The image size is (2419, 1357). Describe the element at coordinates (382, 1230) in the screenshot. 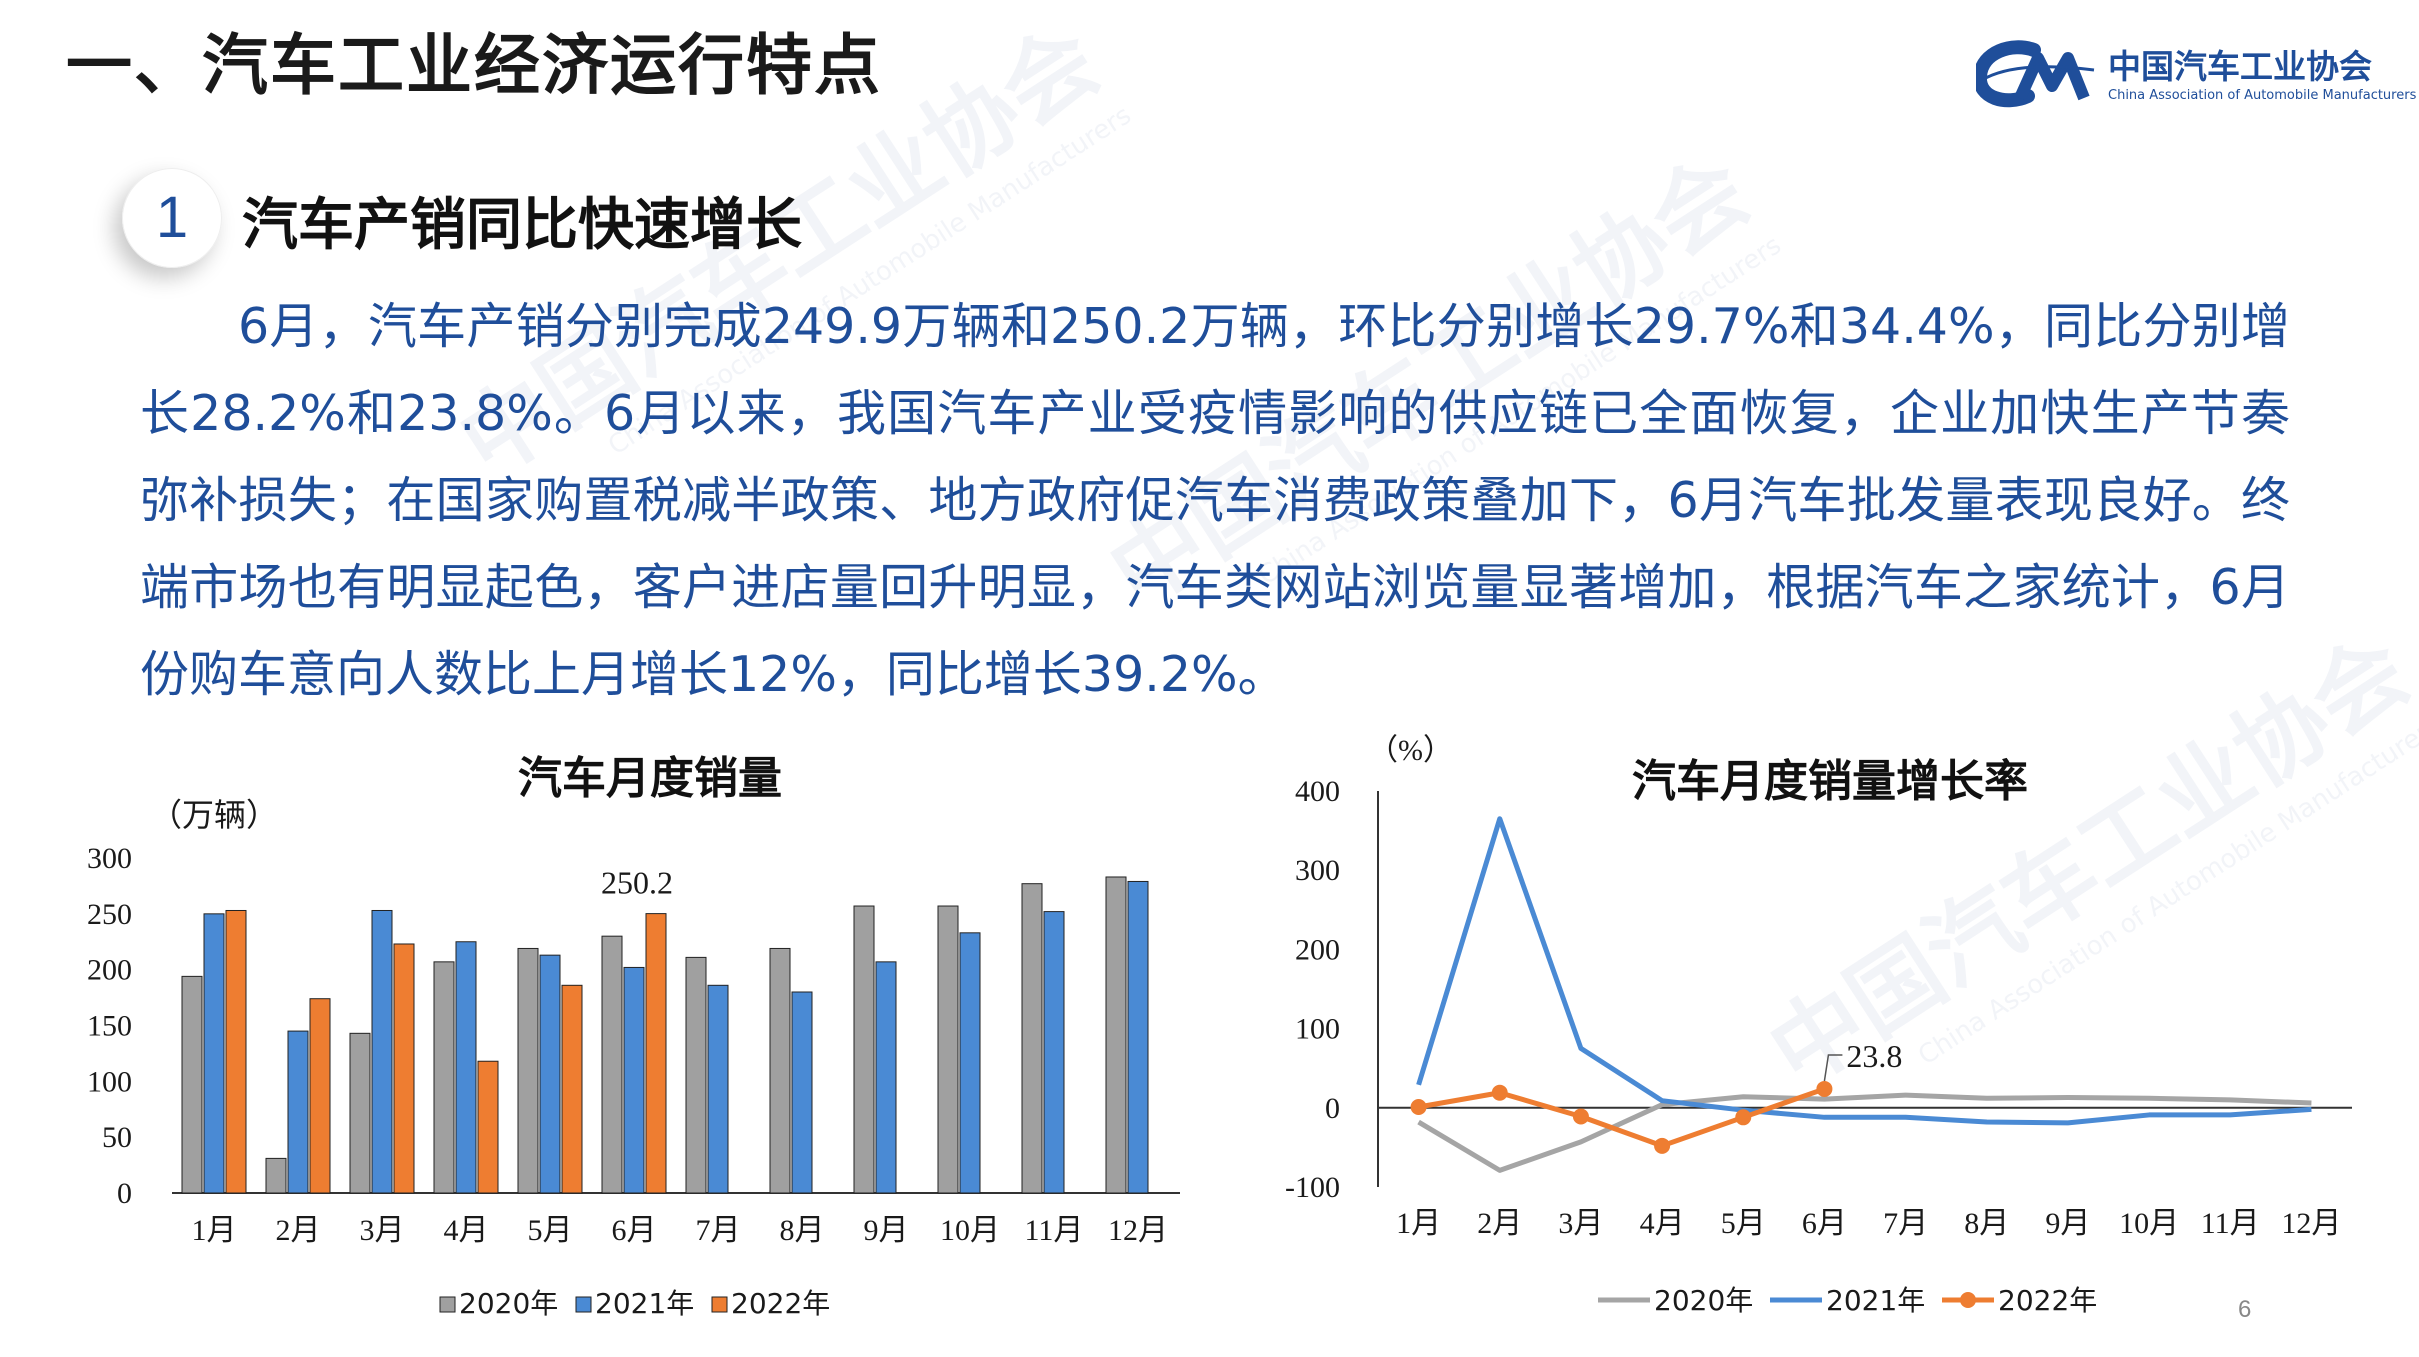

I see `x-tick-label: 3月` at that location.